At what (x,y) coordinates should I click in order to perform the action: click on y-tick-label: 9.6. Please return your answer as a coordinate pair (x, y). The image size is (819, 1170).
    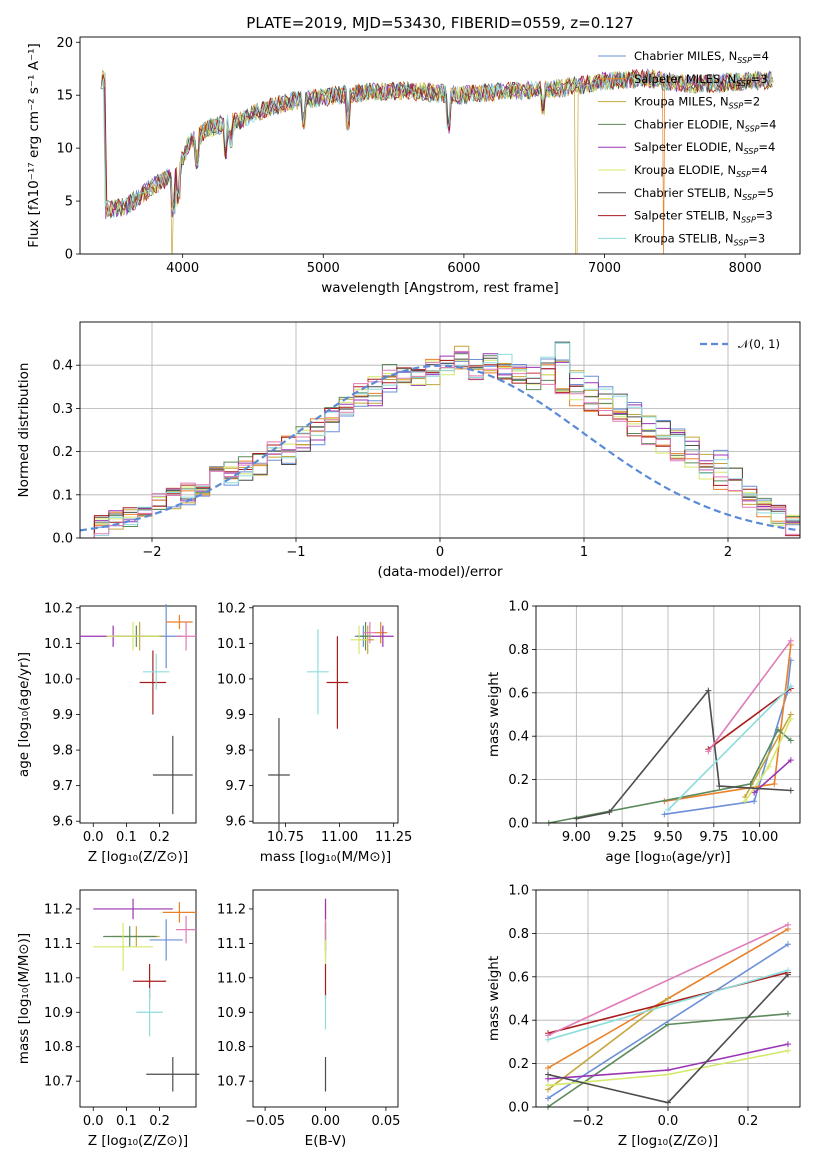
    Looking at the image, I should click on (62, 822).